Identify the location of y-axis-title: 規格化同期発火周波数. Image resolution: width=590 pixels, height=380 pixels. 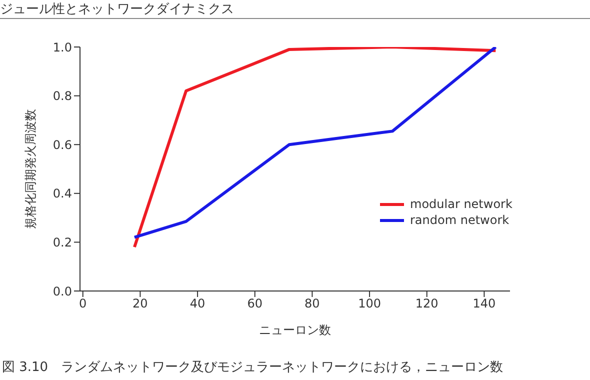
(30, 169).